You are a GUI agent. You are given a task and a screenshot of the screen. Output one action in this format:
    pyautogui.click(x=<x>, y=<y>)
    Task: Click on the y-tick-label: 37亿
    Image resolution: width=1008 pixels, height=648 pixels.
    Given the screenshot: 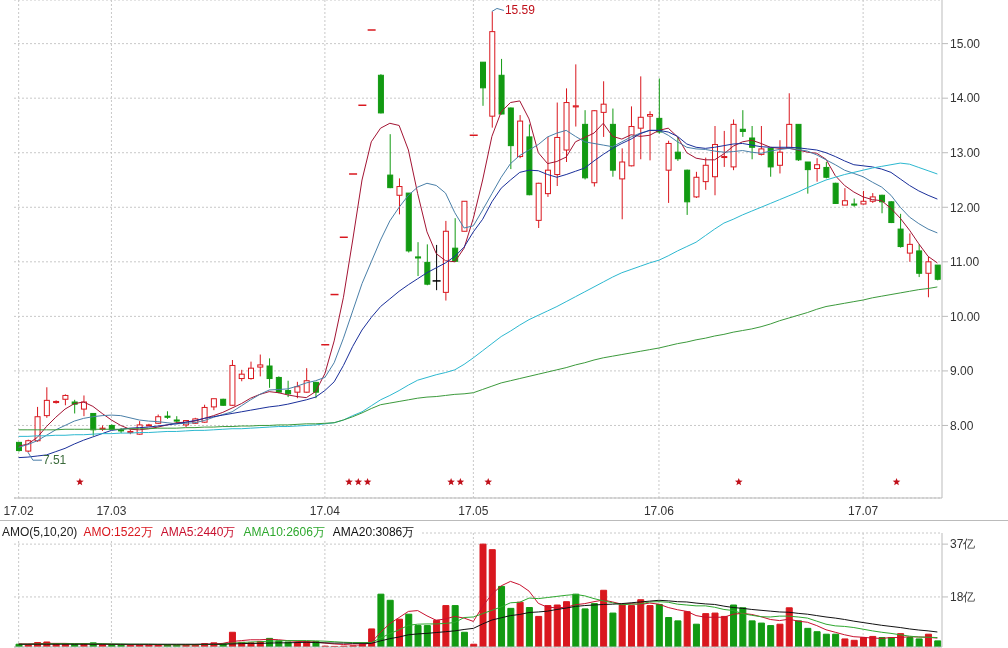 What is the action you would take?
    pyautogui.click(x=963, y=544)
    